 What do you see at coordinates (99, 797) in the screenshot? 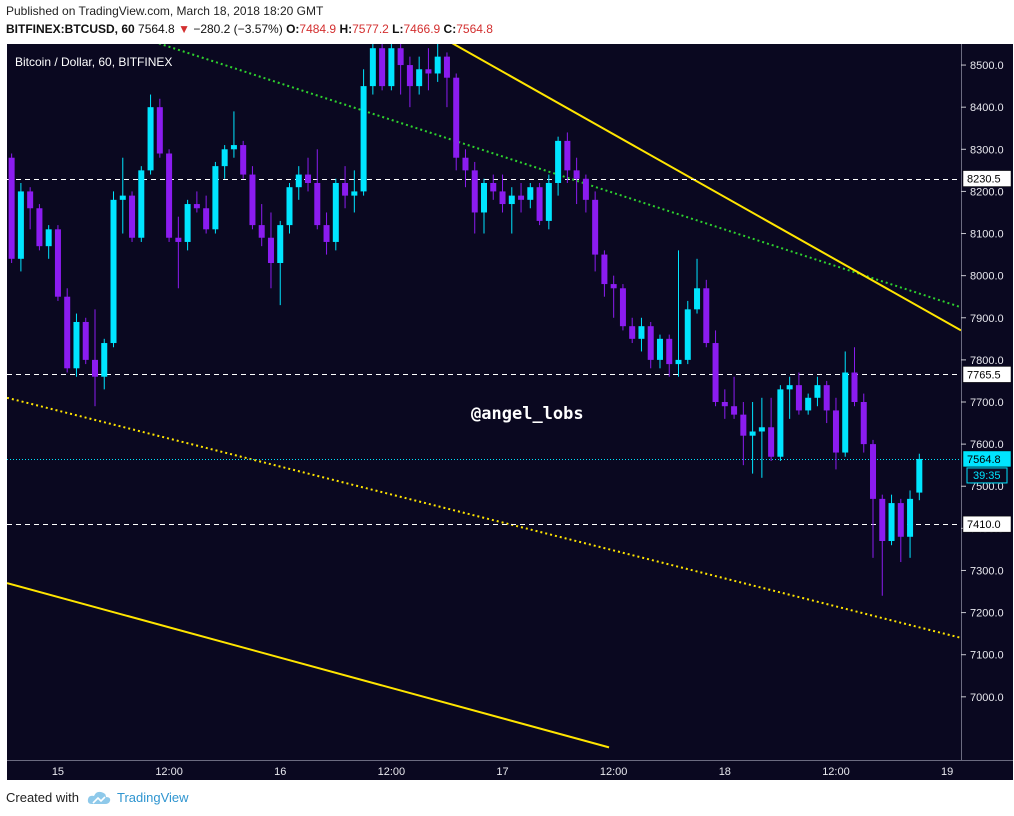
I see `cloud-logo-icon` at bounding box center [99, 797].